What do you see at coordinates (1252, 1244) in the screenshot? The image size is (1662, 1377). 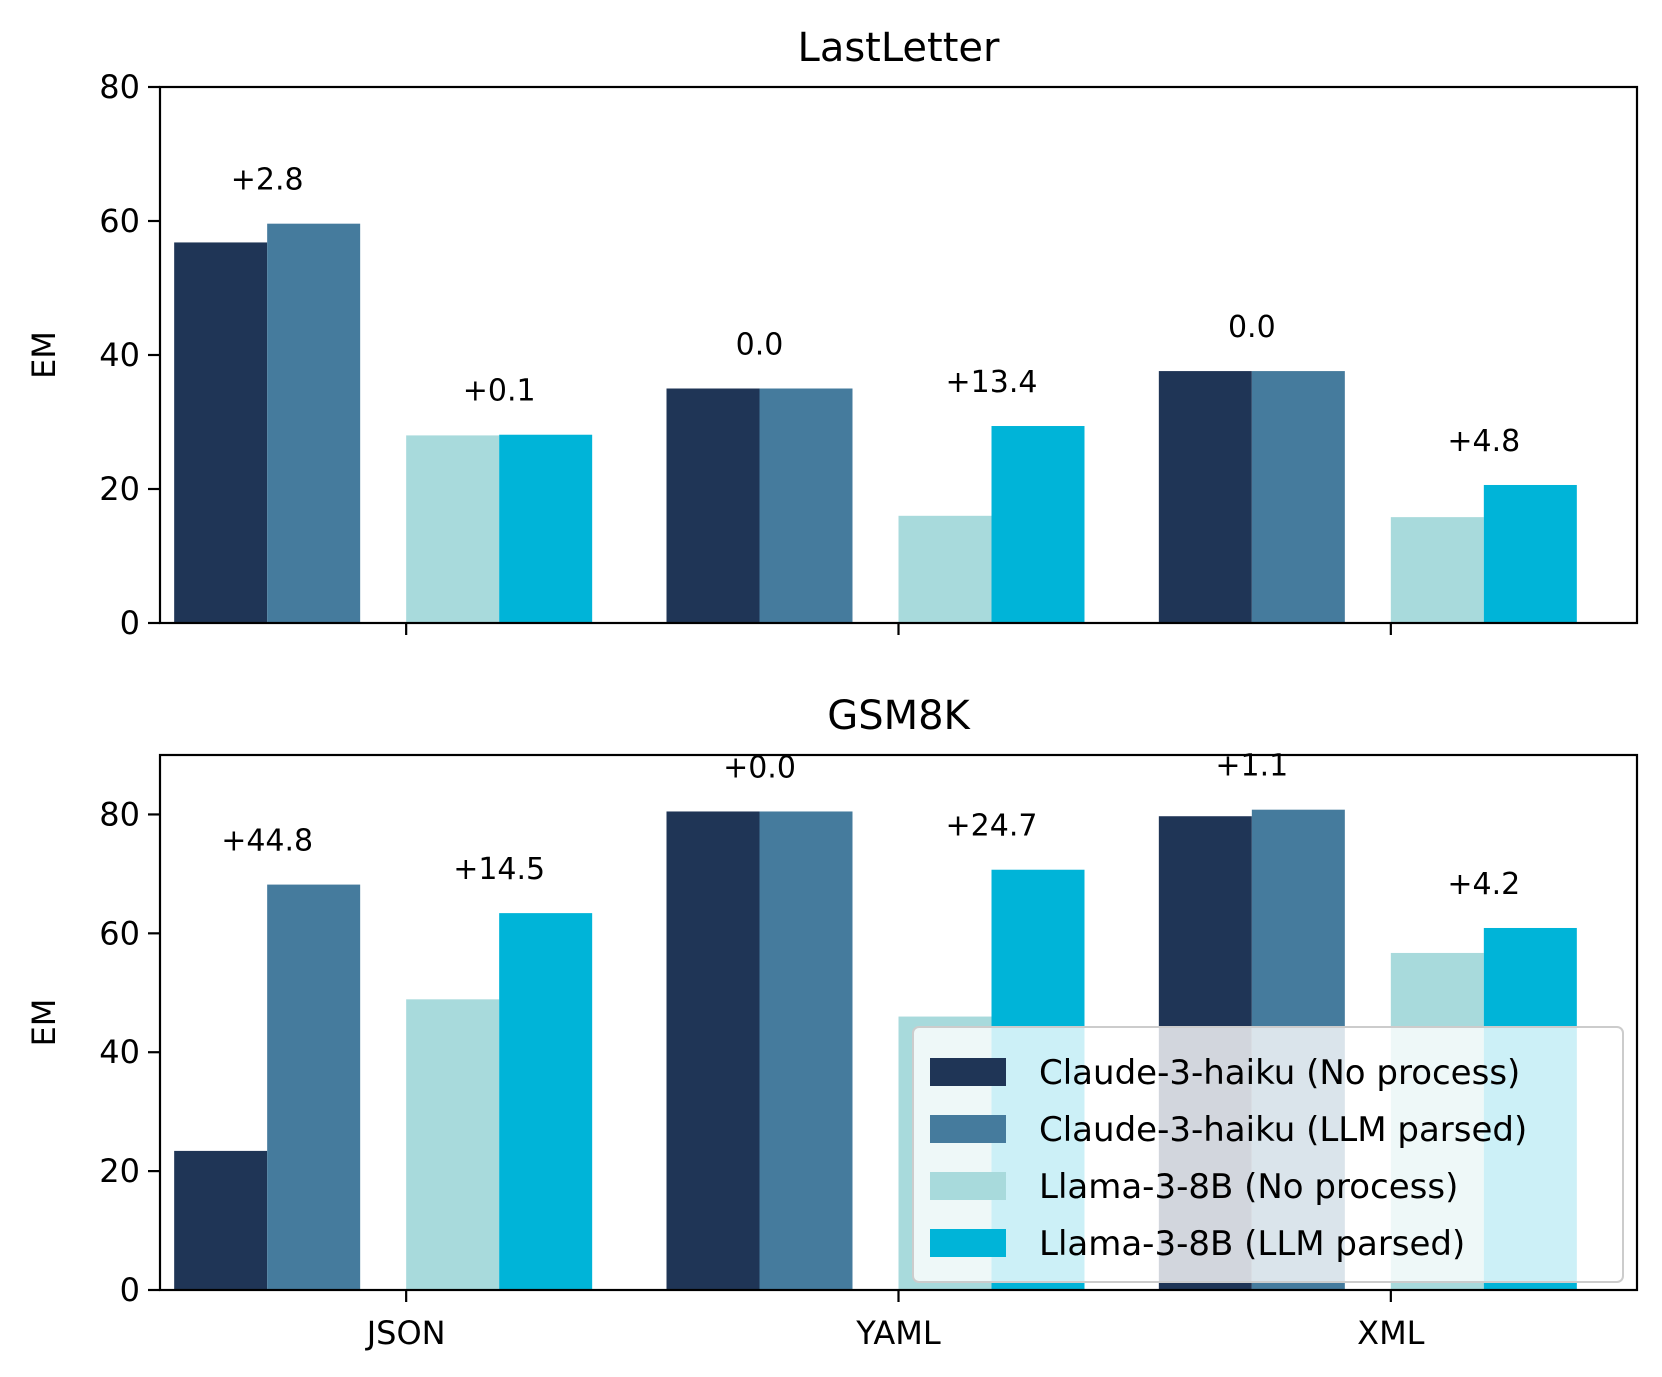 I see `legend-label: Llama-3-8B (LLM parsed)` at bounding box center [1252, 1244].